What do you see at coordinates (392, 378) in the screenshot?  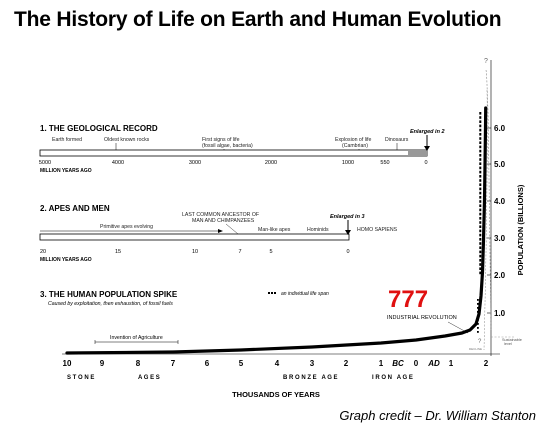 I see `iron-age-label: I R O N A G E` at bounding box center [392, 378].